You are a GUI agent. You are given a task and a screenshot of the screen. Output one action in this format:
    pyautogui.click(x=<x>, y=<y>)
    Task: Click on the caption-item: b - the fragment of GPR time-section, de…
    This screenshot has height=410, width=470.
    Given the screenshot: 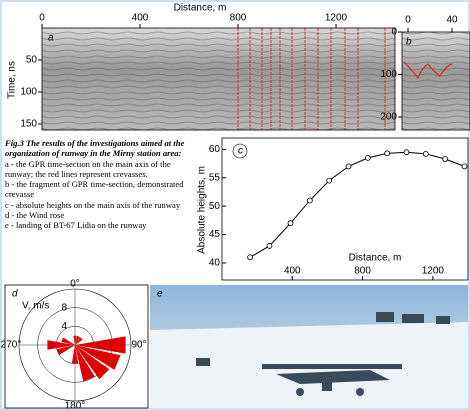 What is the action you would take?
    pyautogui.click(x=94, y=189)
    